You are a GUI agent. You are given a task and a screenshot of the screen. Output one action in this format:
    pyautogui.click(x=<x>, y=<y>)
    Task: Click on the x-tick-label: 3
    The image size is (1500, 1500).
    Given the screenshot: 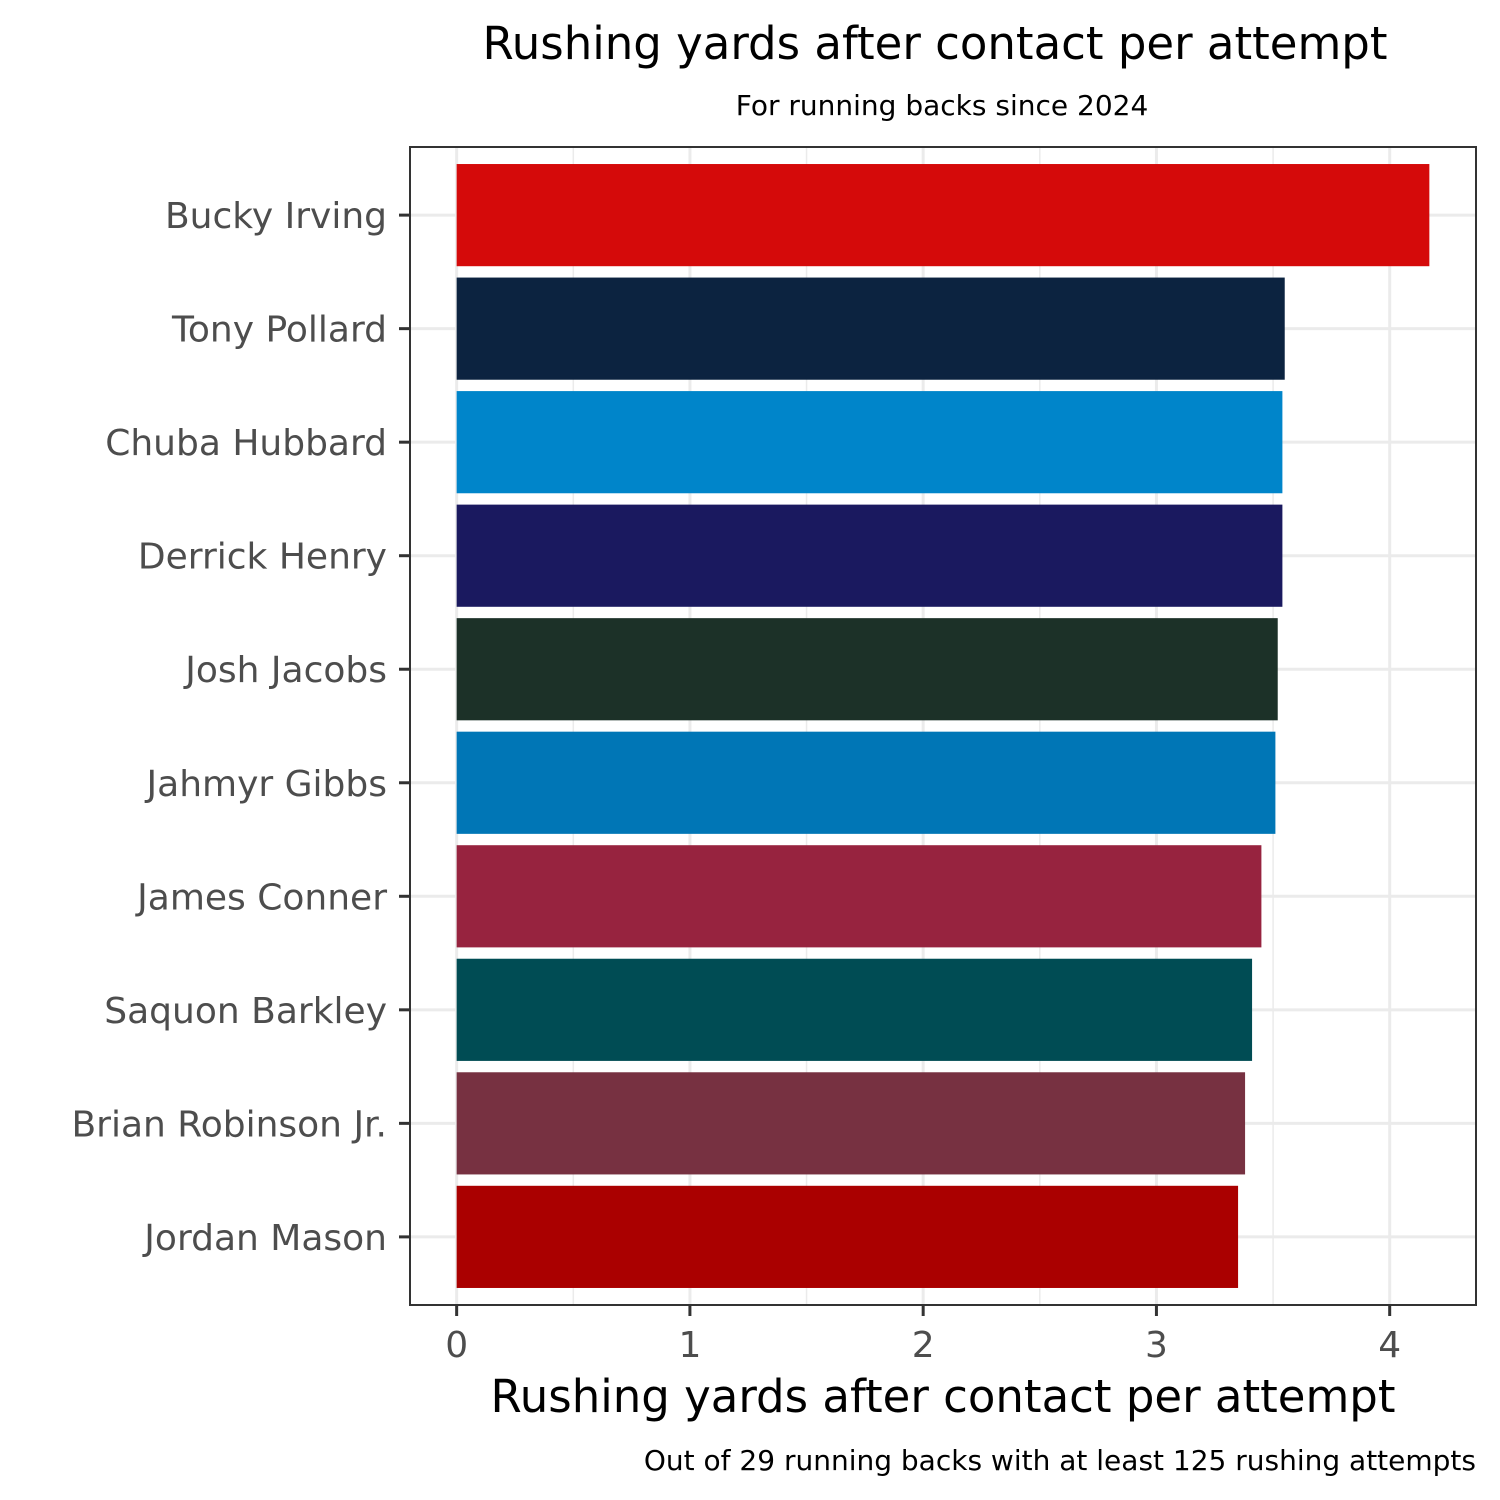 What is the action you would take?
    pyautogui.click(x=1156, y=1345)
    